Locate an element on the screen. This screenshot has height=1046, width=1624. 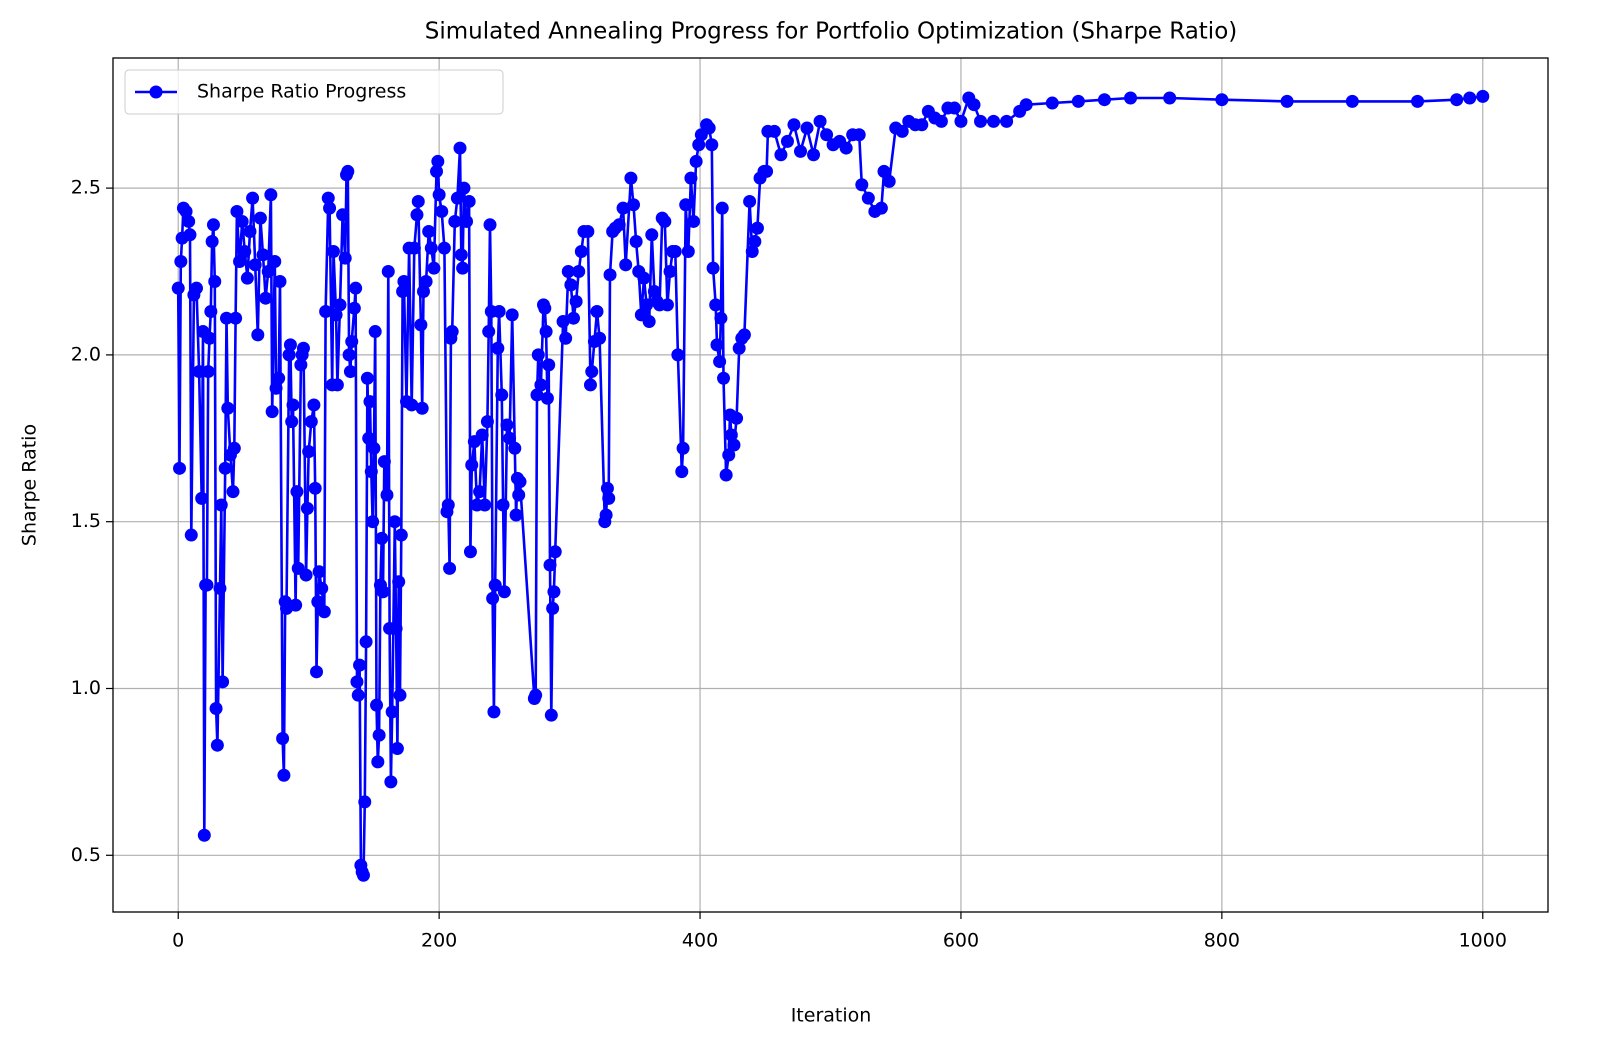
x-tick-label: 1000 is located at coordinates (1483, 941).